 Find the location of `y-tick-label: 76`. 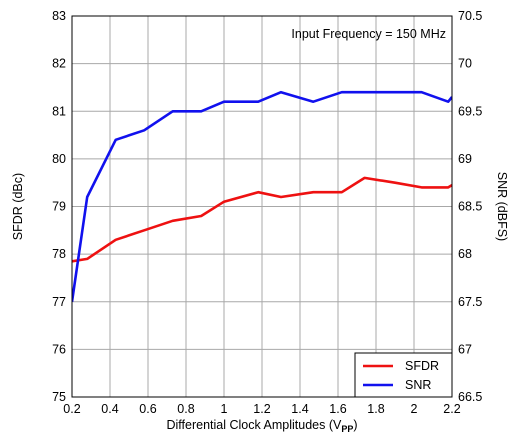

y-tick-label: 76 is located at coordinates (59, 349).